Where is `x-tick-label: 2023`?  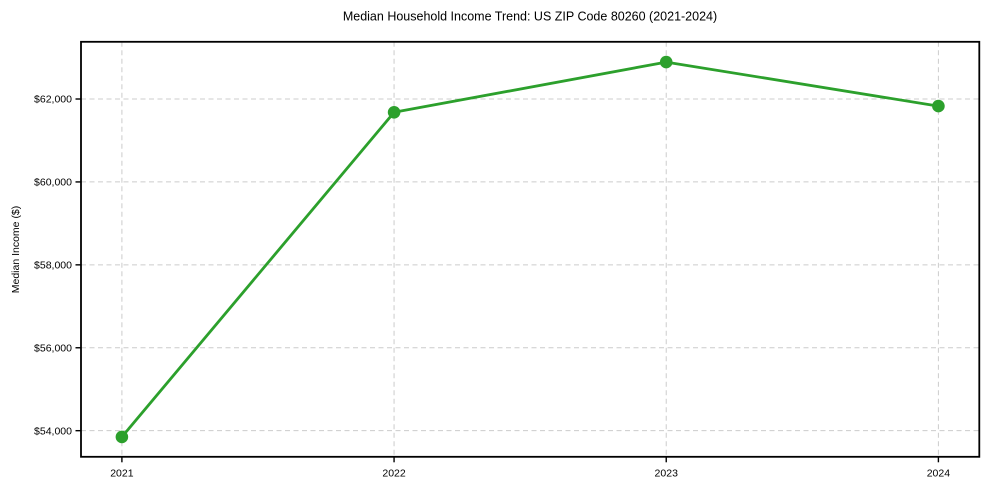 x-tick-label: 2023 is located at coordinates (667, 473).